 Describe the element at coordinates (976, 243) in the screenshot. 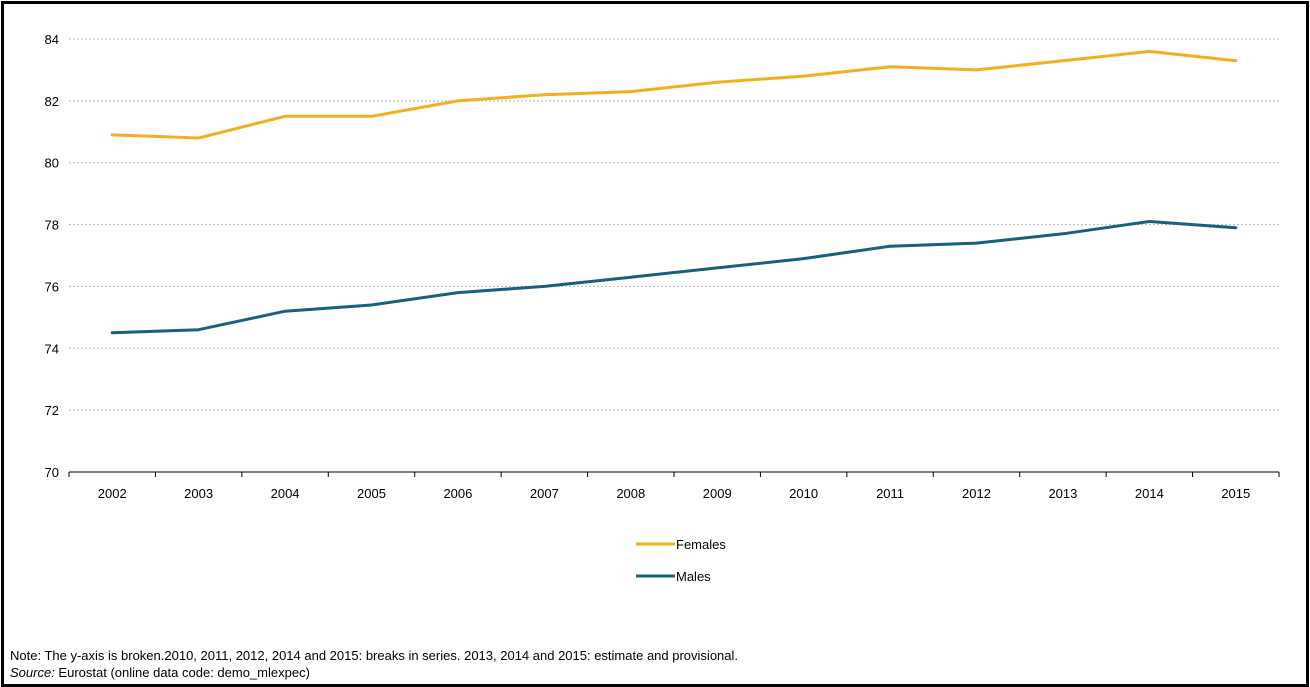

I see `point-males-2012` at that location.